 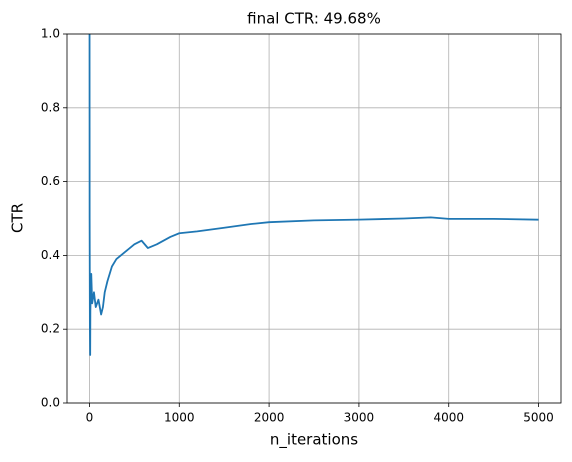 I want to click on x-tick-label: 1000, so click(x=179, y=418).